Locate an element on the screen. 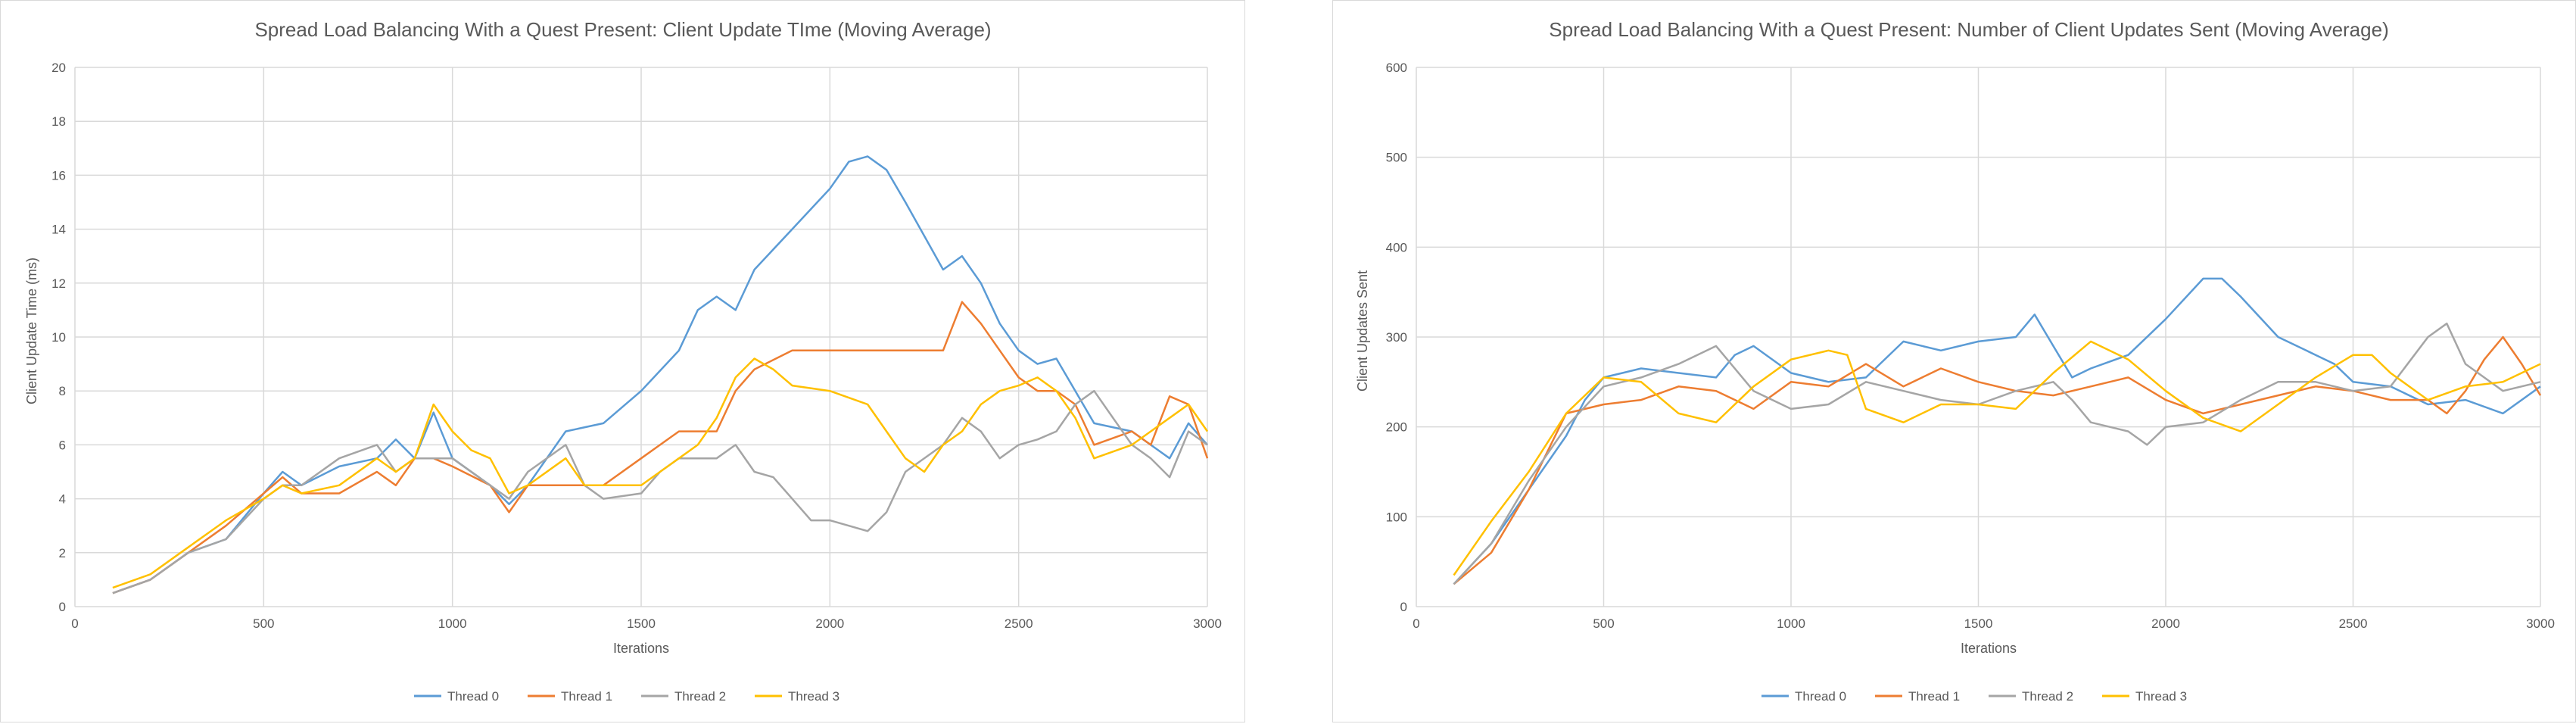 The height and width of the screenshot is (724, 2576). y-tick-label: 4 is located at coordinates (62, 499).